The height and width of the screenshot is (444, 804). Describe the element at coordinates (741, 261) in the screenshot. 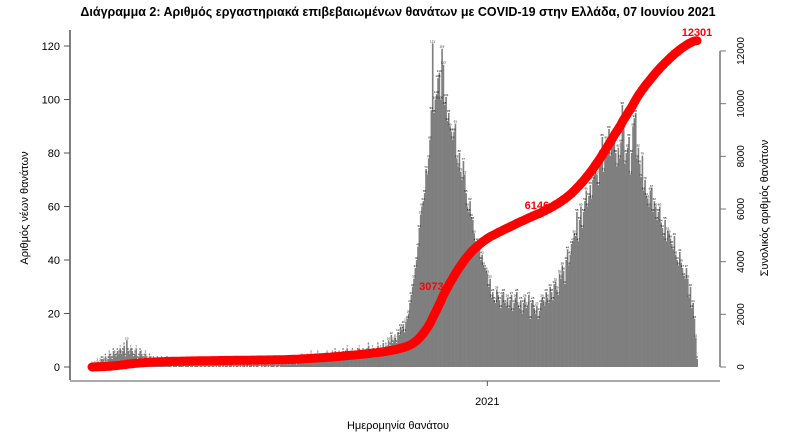

I see `y2-tick-label: 4000` at that location.